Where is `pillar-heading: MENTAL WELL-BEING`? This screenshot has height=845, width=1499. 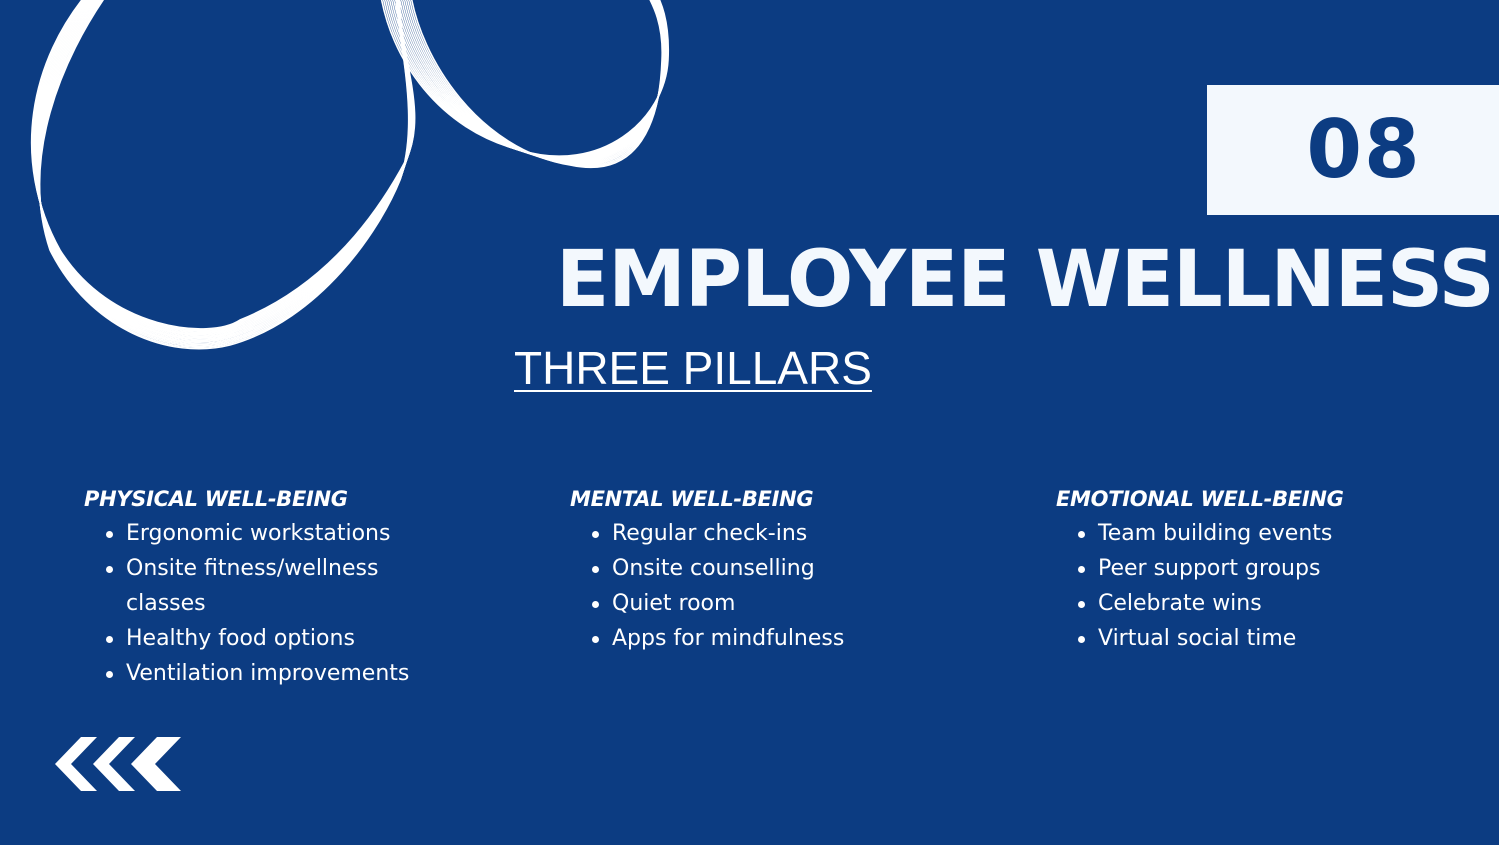
pillar-heading: MENTAL WELL-BEING is located at coordinates (692, 499).